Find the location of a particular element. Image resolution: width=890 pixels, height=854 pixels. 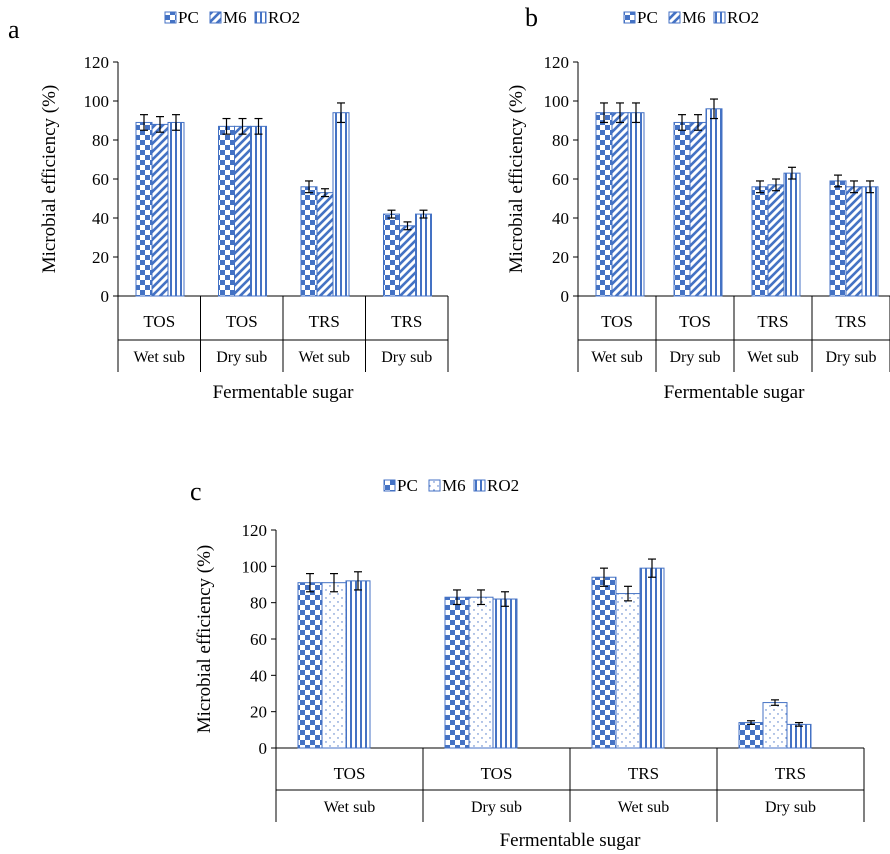

panel-label: b is located at coordinates (531, 17).